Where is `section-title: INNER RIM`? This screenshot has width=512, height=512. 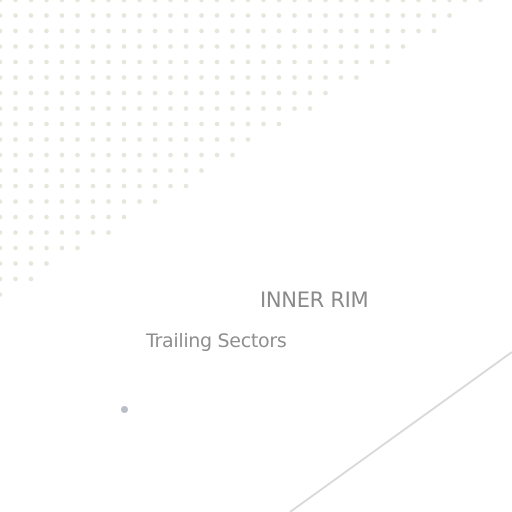
section-title: INNER RIM is located at coordinates (314, 300).